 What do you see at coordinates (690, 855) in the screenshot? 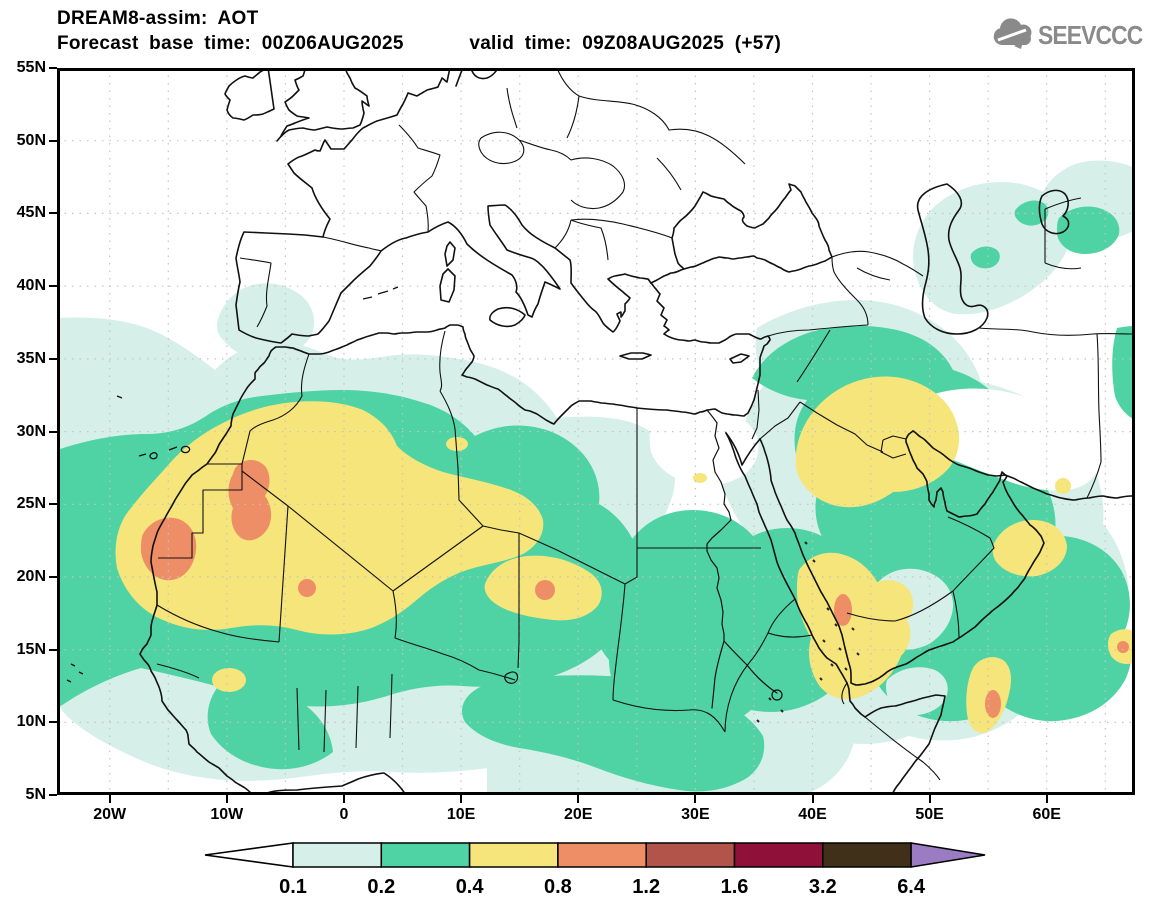
I see `legend-seg-1.2-1.6` at bounding box center [690, 855].